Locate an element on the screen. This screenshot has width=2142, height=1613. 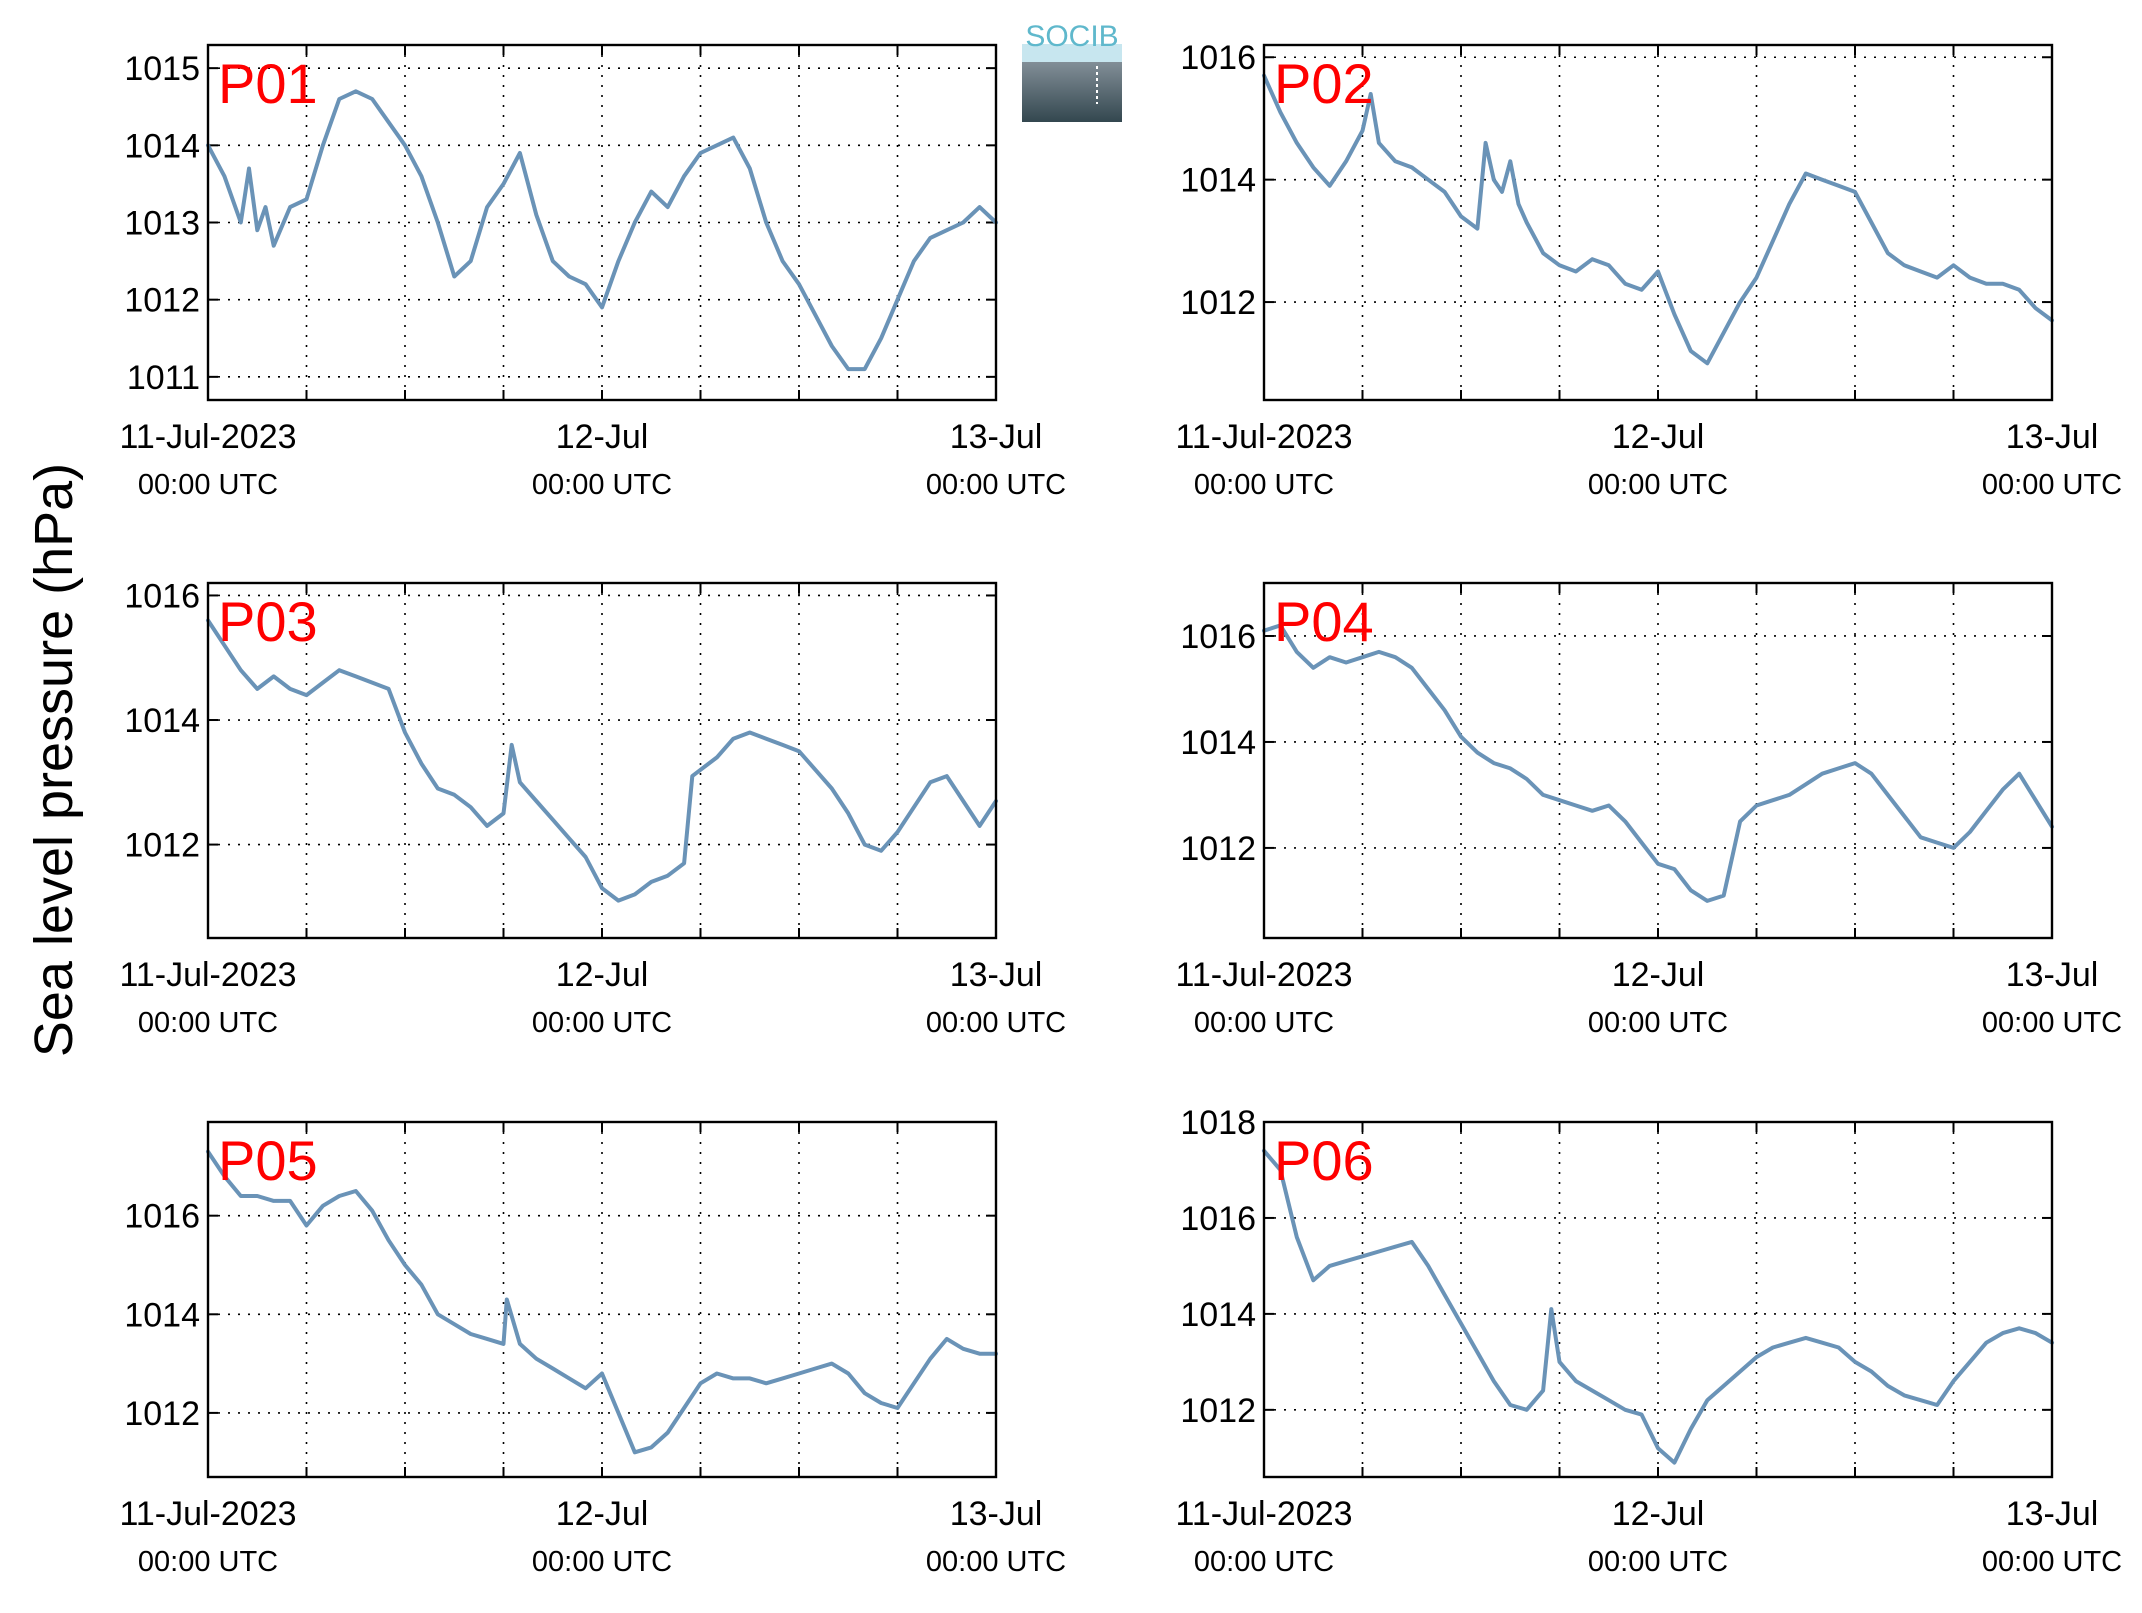
logo-water-band is located at coordinates (1072, 53).